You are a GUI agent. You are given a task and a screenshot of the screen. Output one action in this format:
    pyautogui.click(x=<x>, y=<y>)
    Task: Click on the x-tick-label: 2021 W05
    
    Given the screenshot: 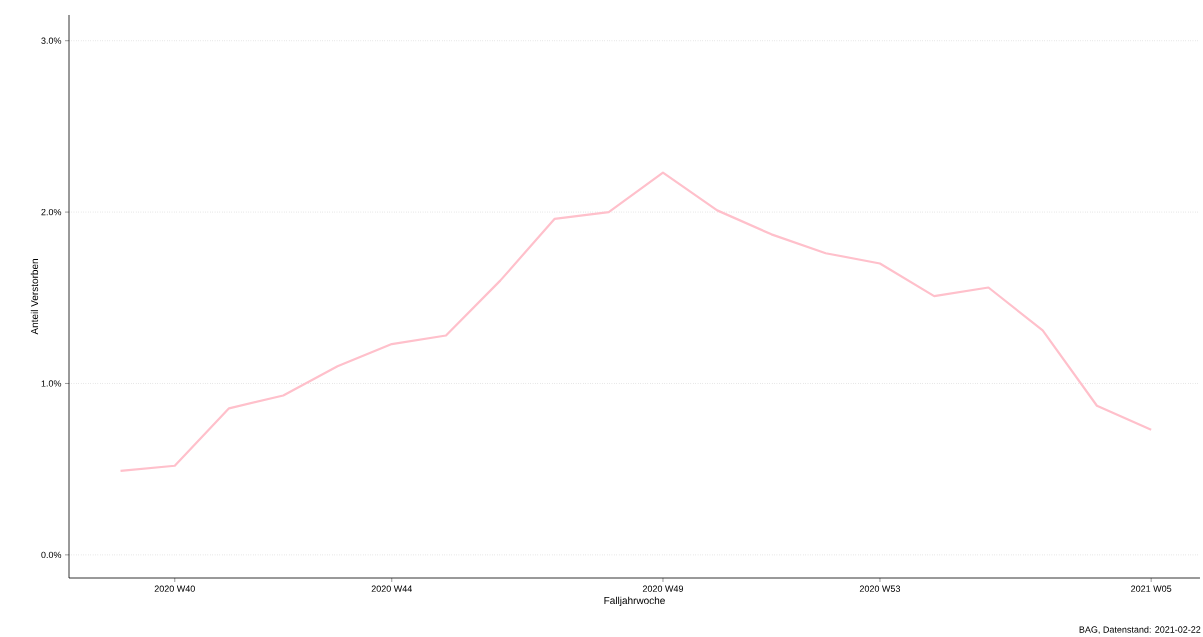 What is the action you would take?
    pyautogui.click(x=1151, y=588)
    